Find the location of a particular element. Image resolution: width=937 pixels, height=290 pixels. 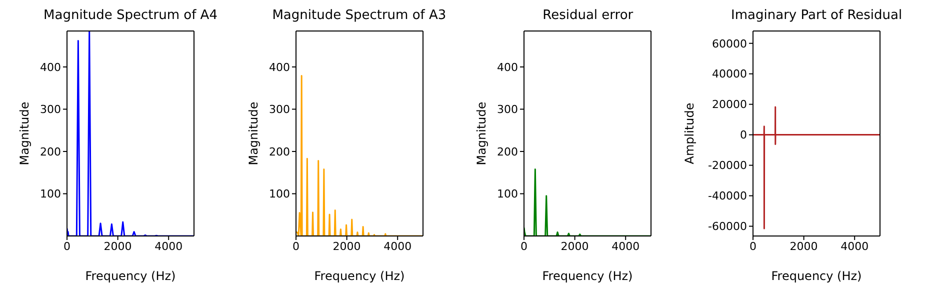

line-series is located at coordinates (816, 168).